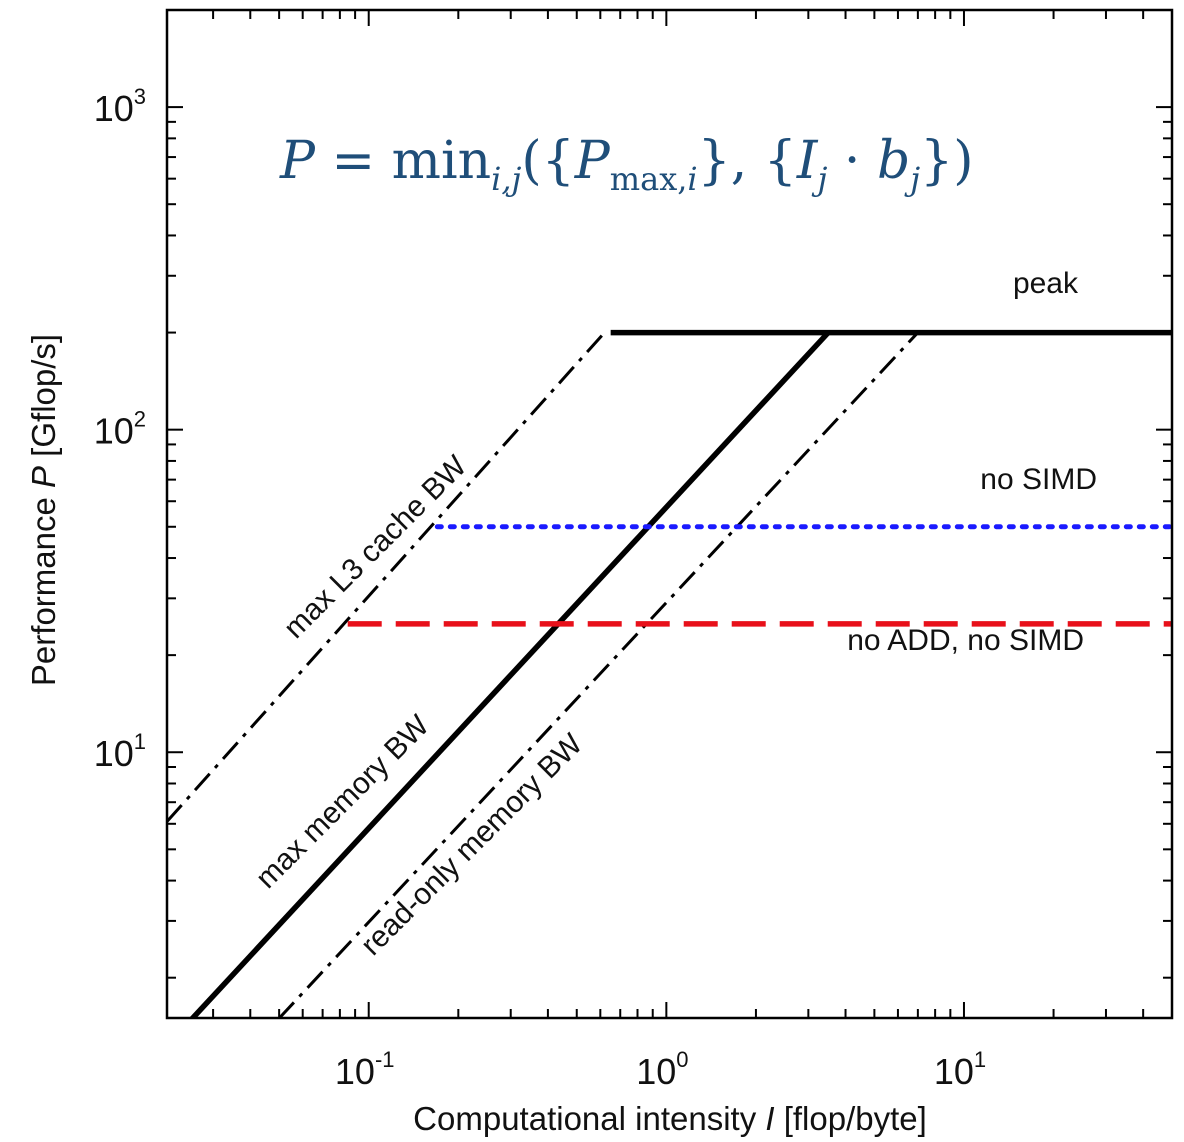  I want to click on x-tick-label: 10⁻¹, so click(365, 1069).